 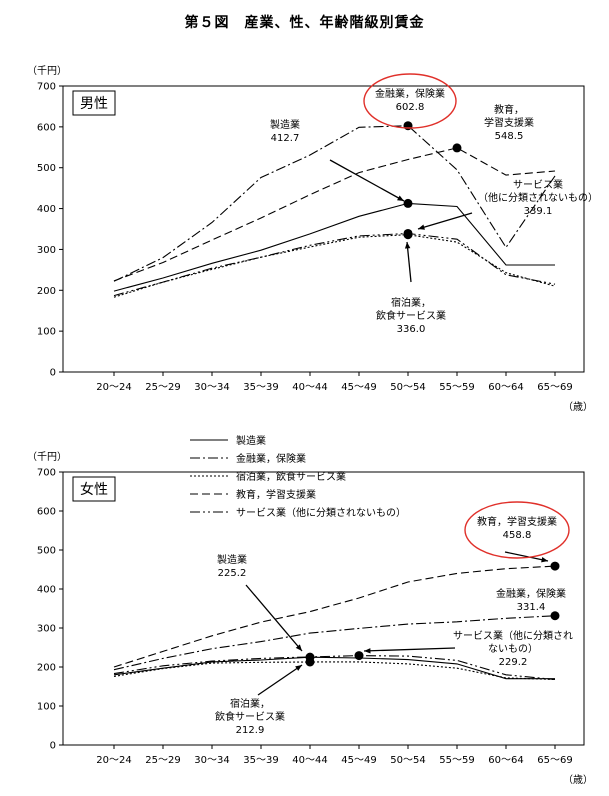 I want to click on x-tick-label: 40～44, so click(x=309, y=387).